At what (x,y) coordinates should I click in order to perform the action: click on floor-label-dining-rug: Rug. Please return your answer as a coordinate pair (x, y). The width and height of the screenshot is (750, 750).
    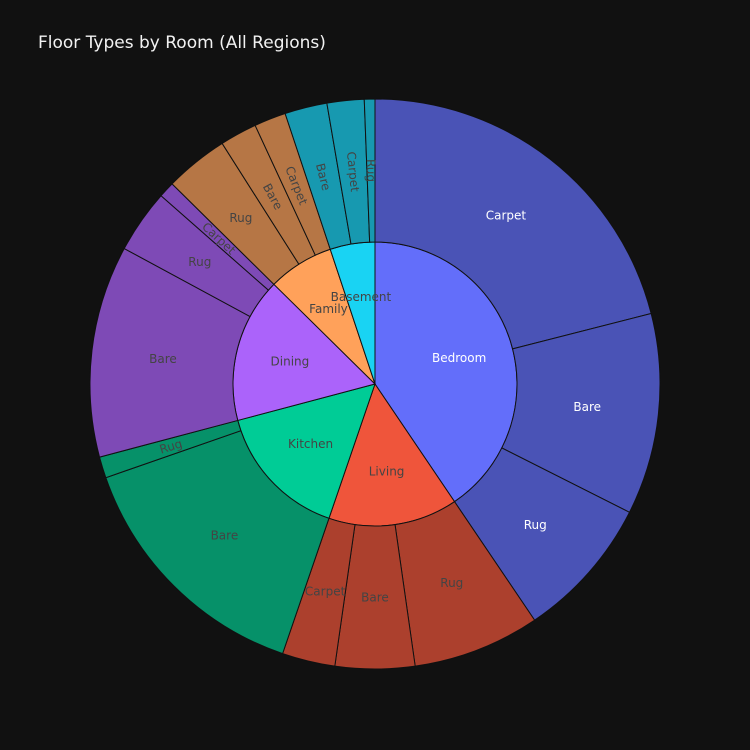
    Looking at the image, I should click on (199, 262).